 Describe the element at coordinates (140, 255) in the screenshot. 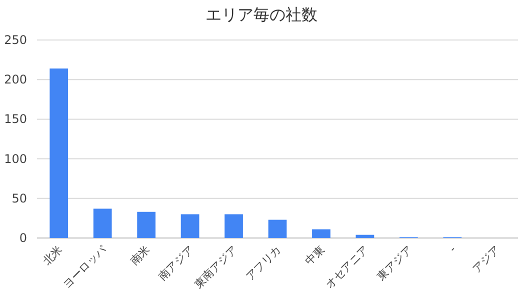

I see `x-tick-label: 南米` at that location.